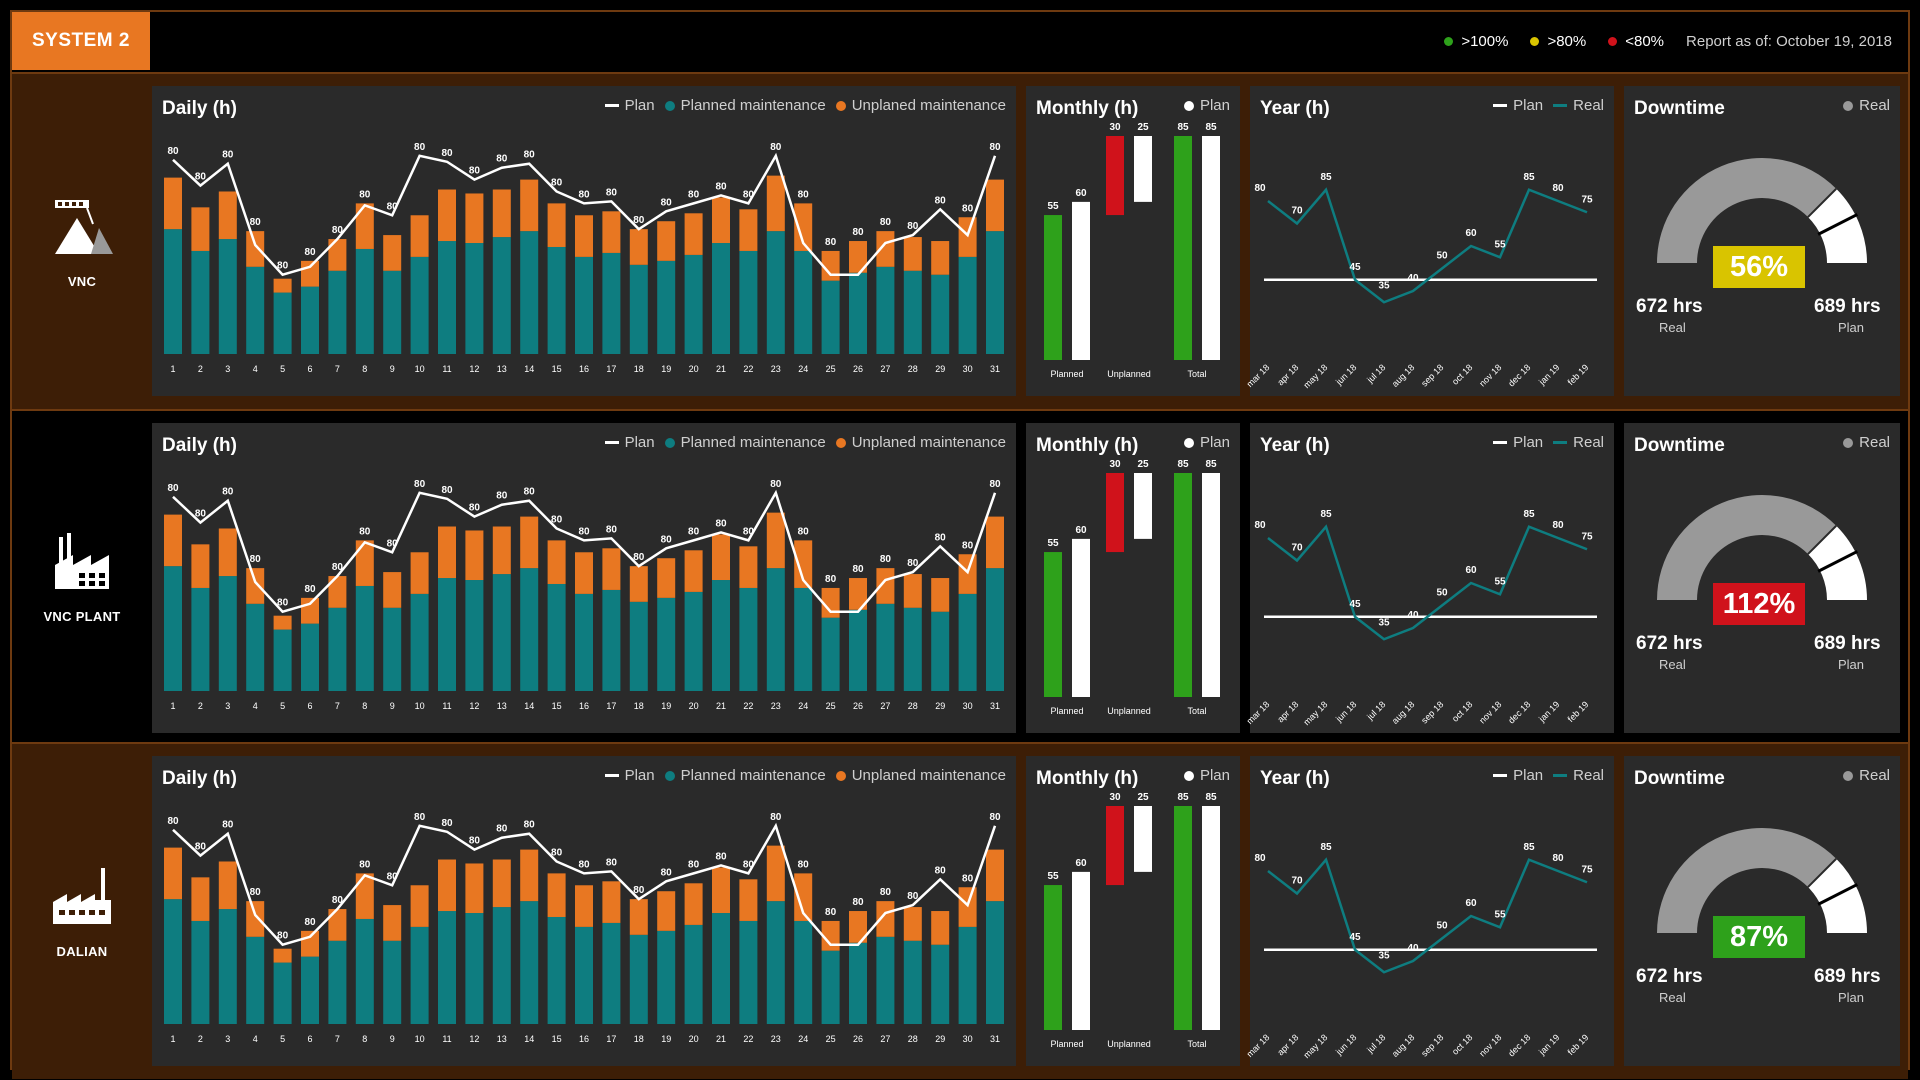 The image size is (1920, 1080). What do you see at coordinates (81, 41) in the screenshot?
I see `system-badge: SYSTEM 2` at bounding box center [81, 41].